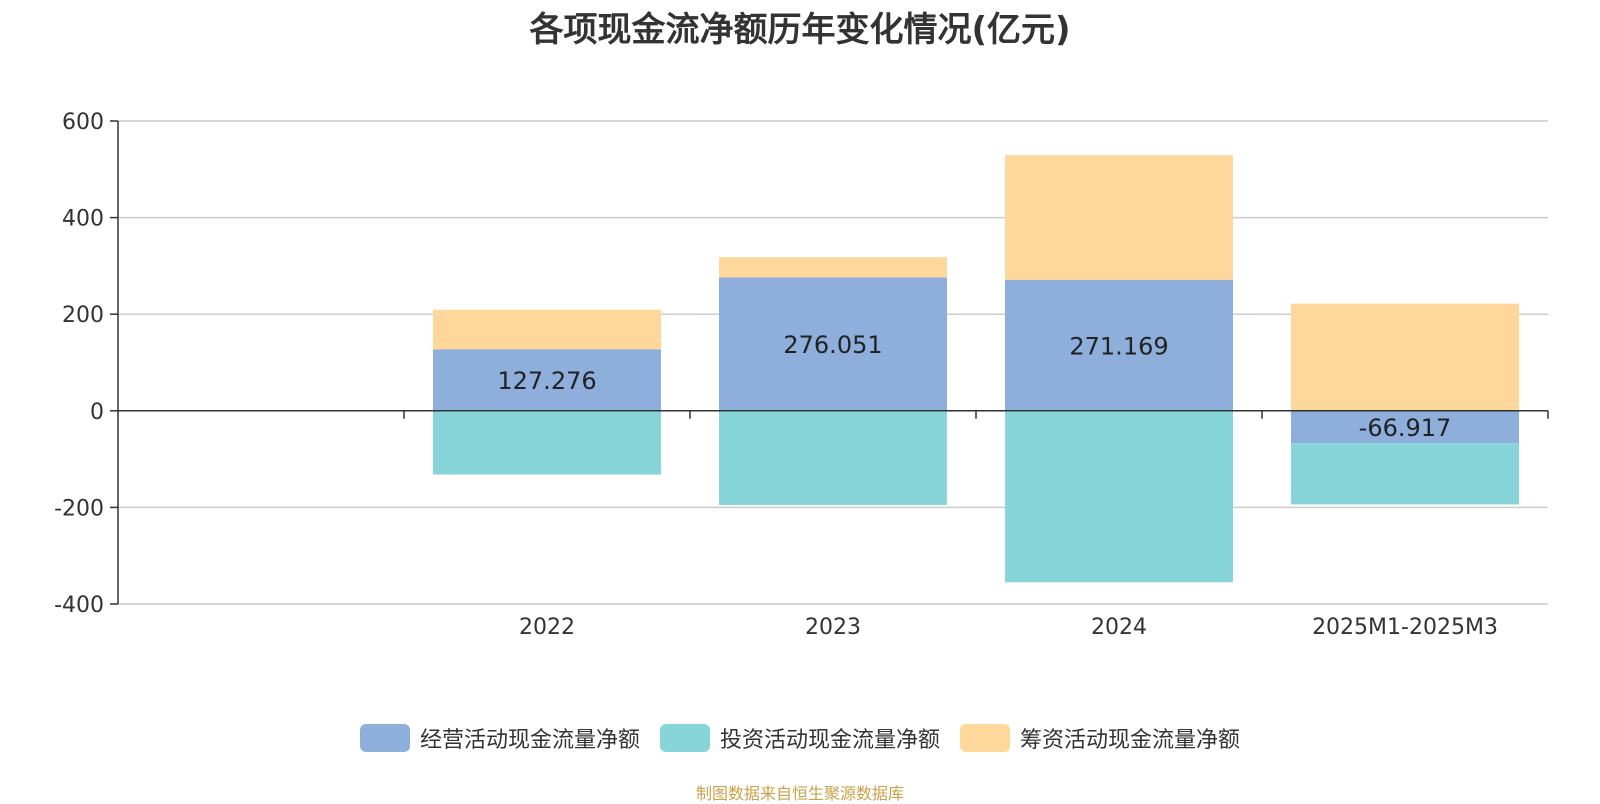 This screenshot has height=804, width=1600. Describe the element at coordinates (79, 508) in the screenshot. I see `y-tick-label: -200` at that location.